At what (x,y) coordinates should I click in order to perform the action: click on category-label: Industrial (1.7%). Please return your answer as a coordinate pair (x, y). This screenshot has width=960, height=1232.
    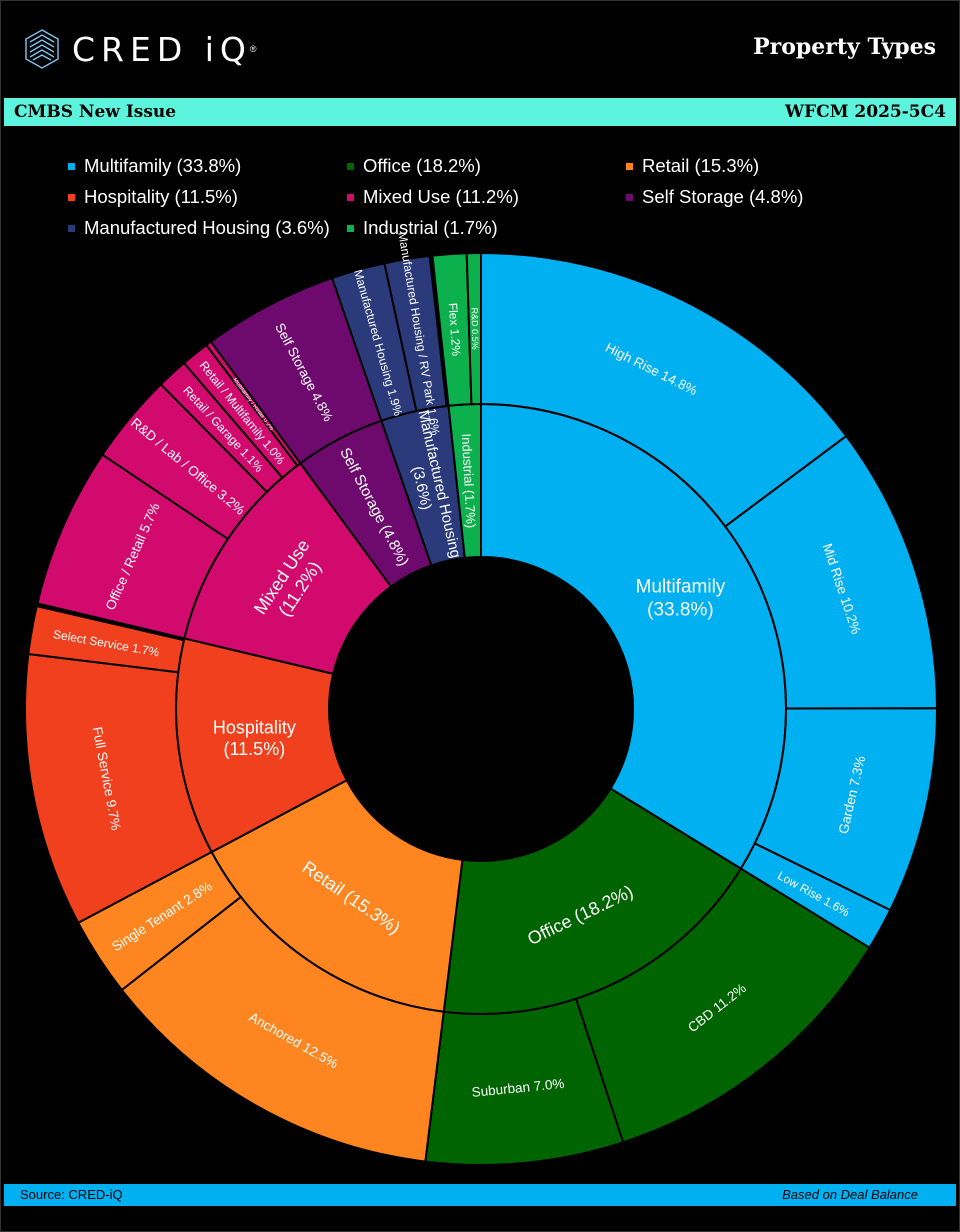
    Looking at the image, I should click on (469, 480).